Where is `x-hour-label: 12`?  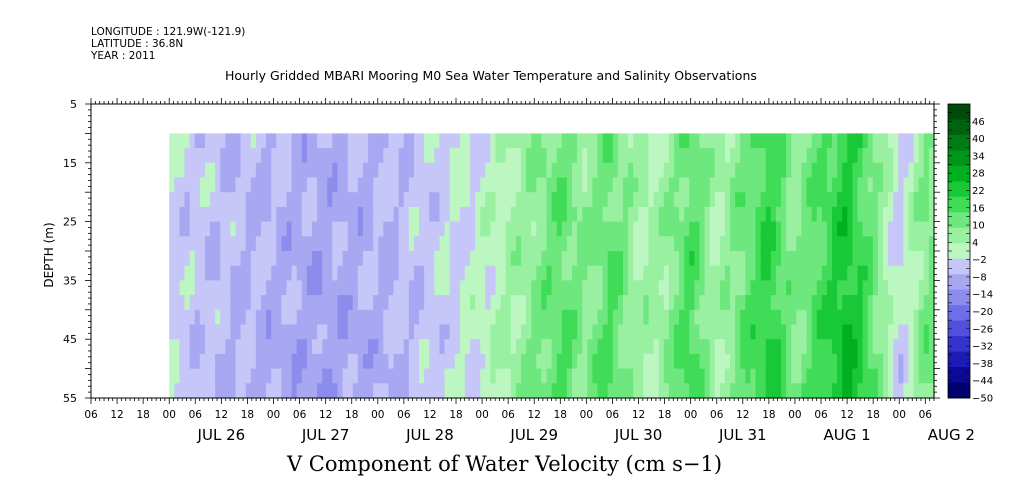
x-hour-label: 12 is located at coordinates (325, 415).